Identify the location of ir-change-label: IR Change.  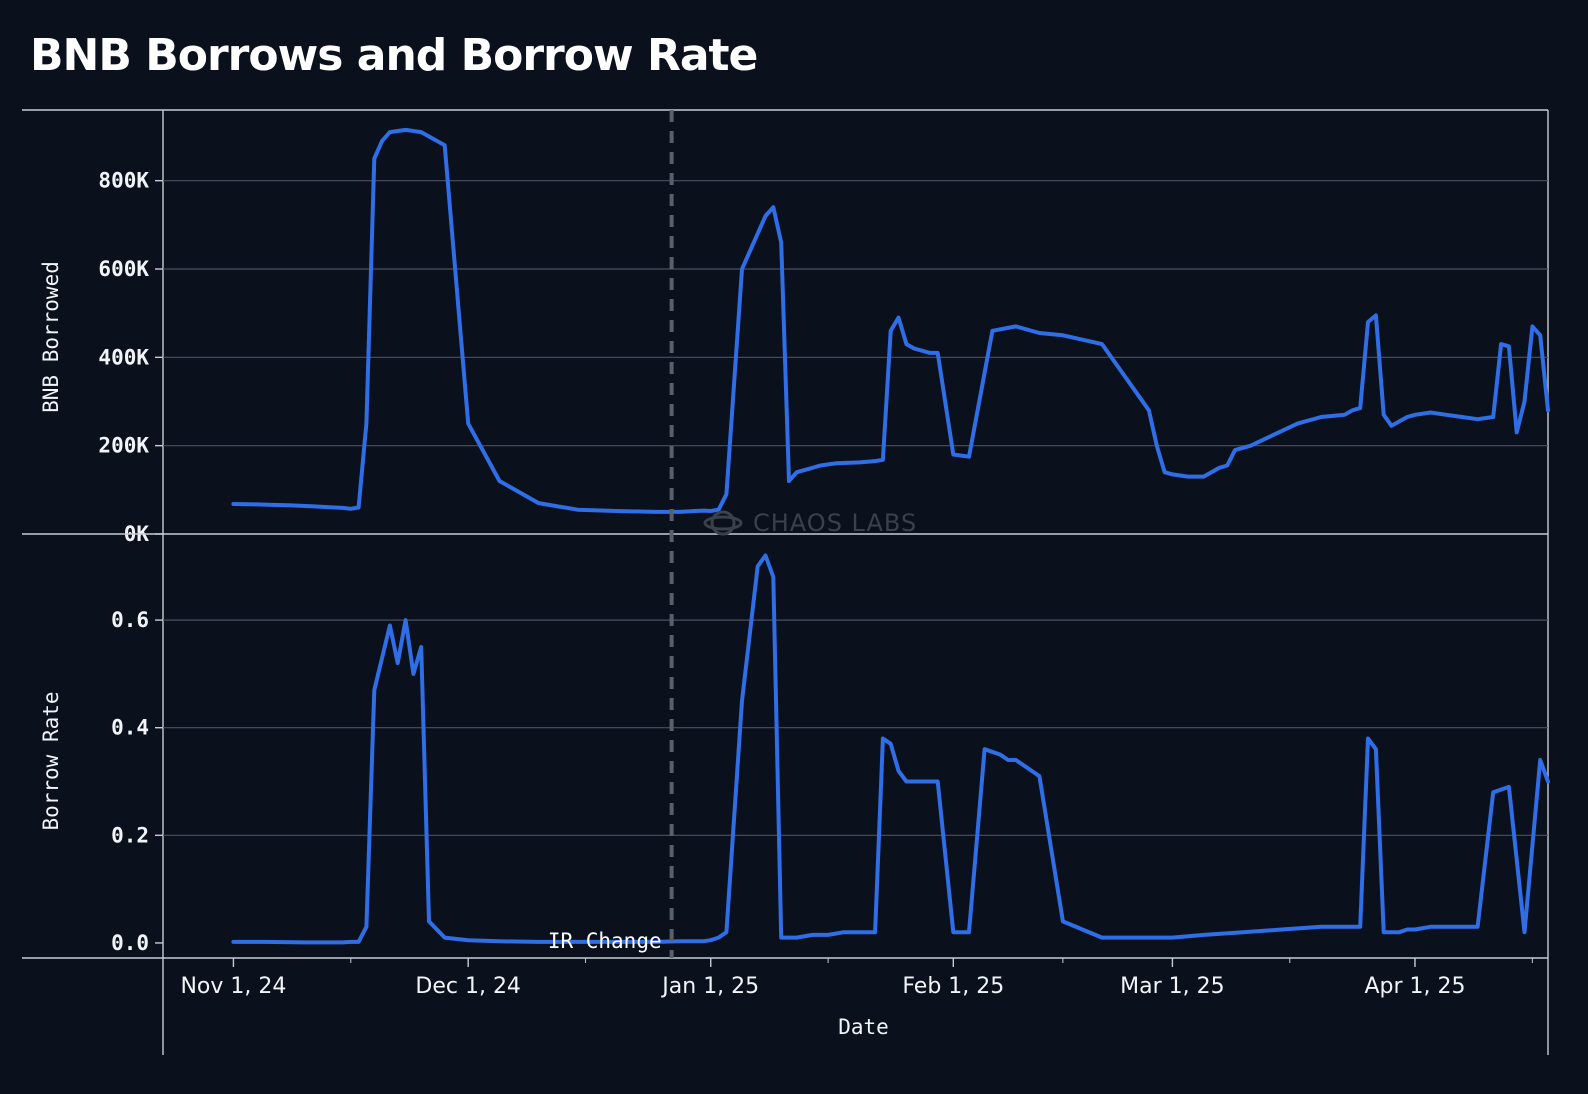
(605, 941).